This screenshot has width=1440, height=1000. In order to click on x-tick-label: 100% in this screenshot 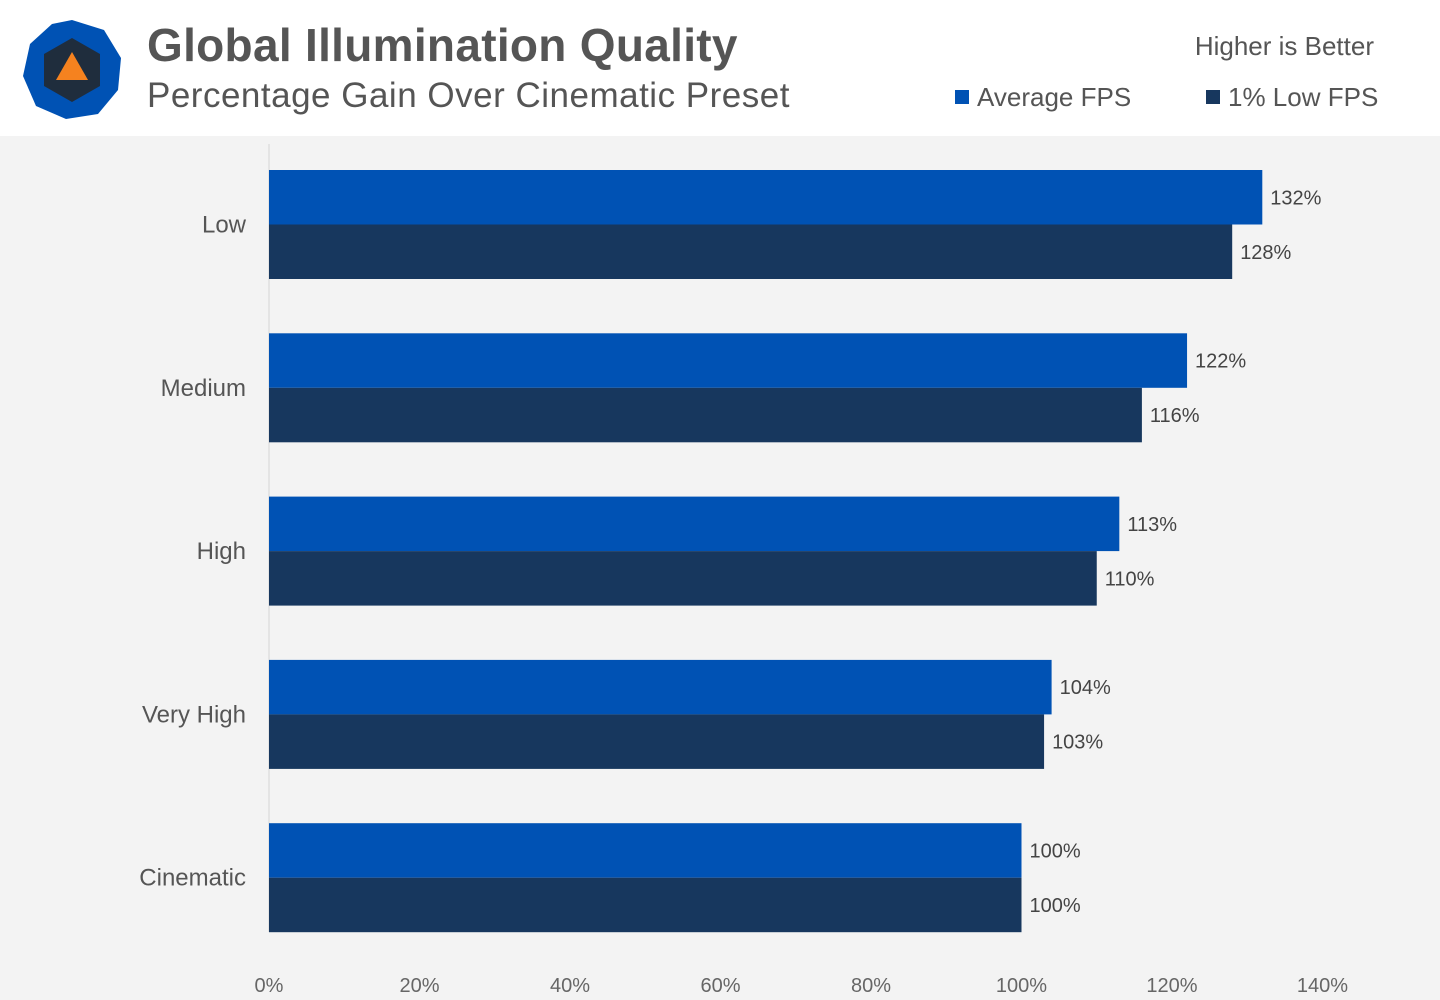, I will do `click(1021, 986)`.